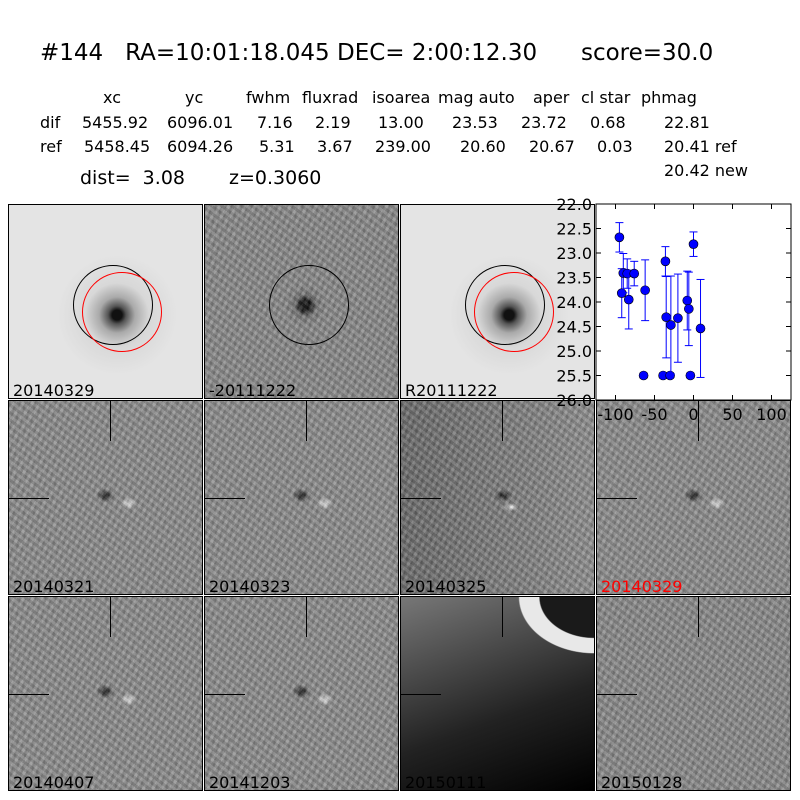 This screenshot has width=800, height=800. I want to click on stamp-date-label: R20111222, so click(451, 390).